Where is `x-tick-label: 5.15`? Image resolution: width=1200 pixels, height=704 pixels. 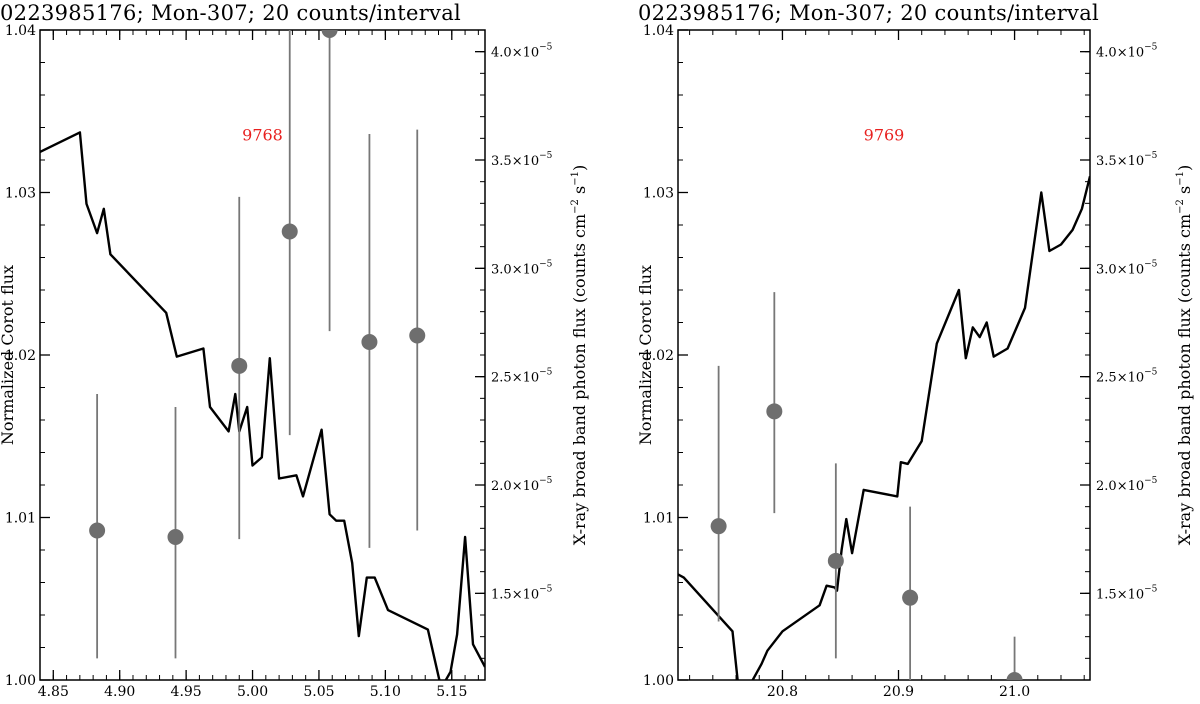
x-tick-label: 5.15 is located at coordinates (451, 692).